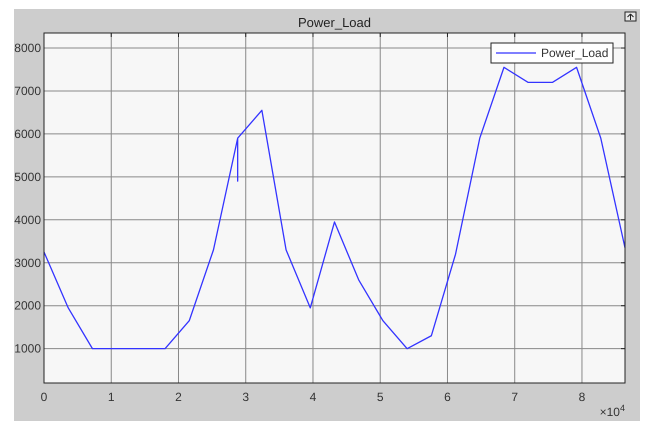 Image resolution: width=653 pixels, height=421 pixels. I want to click on text: ×10$^{4}$, so click(612, 411).